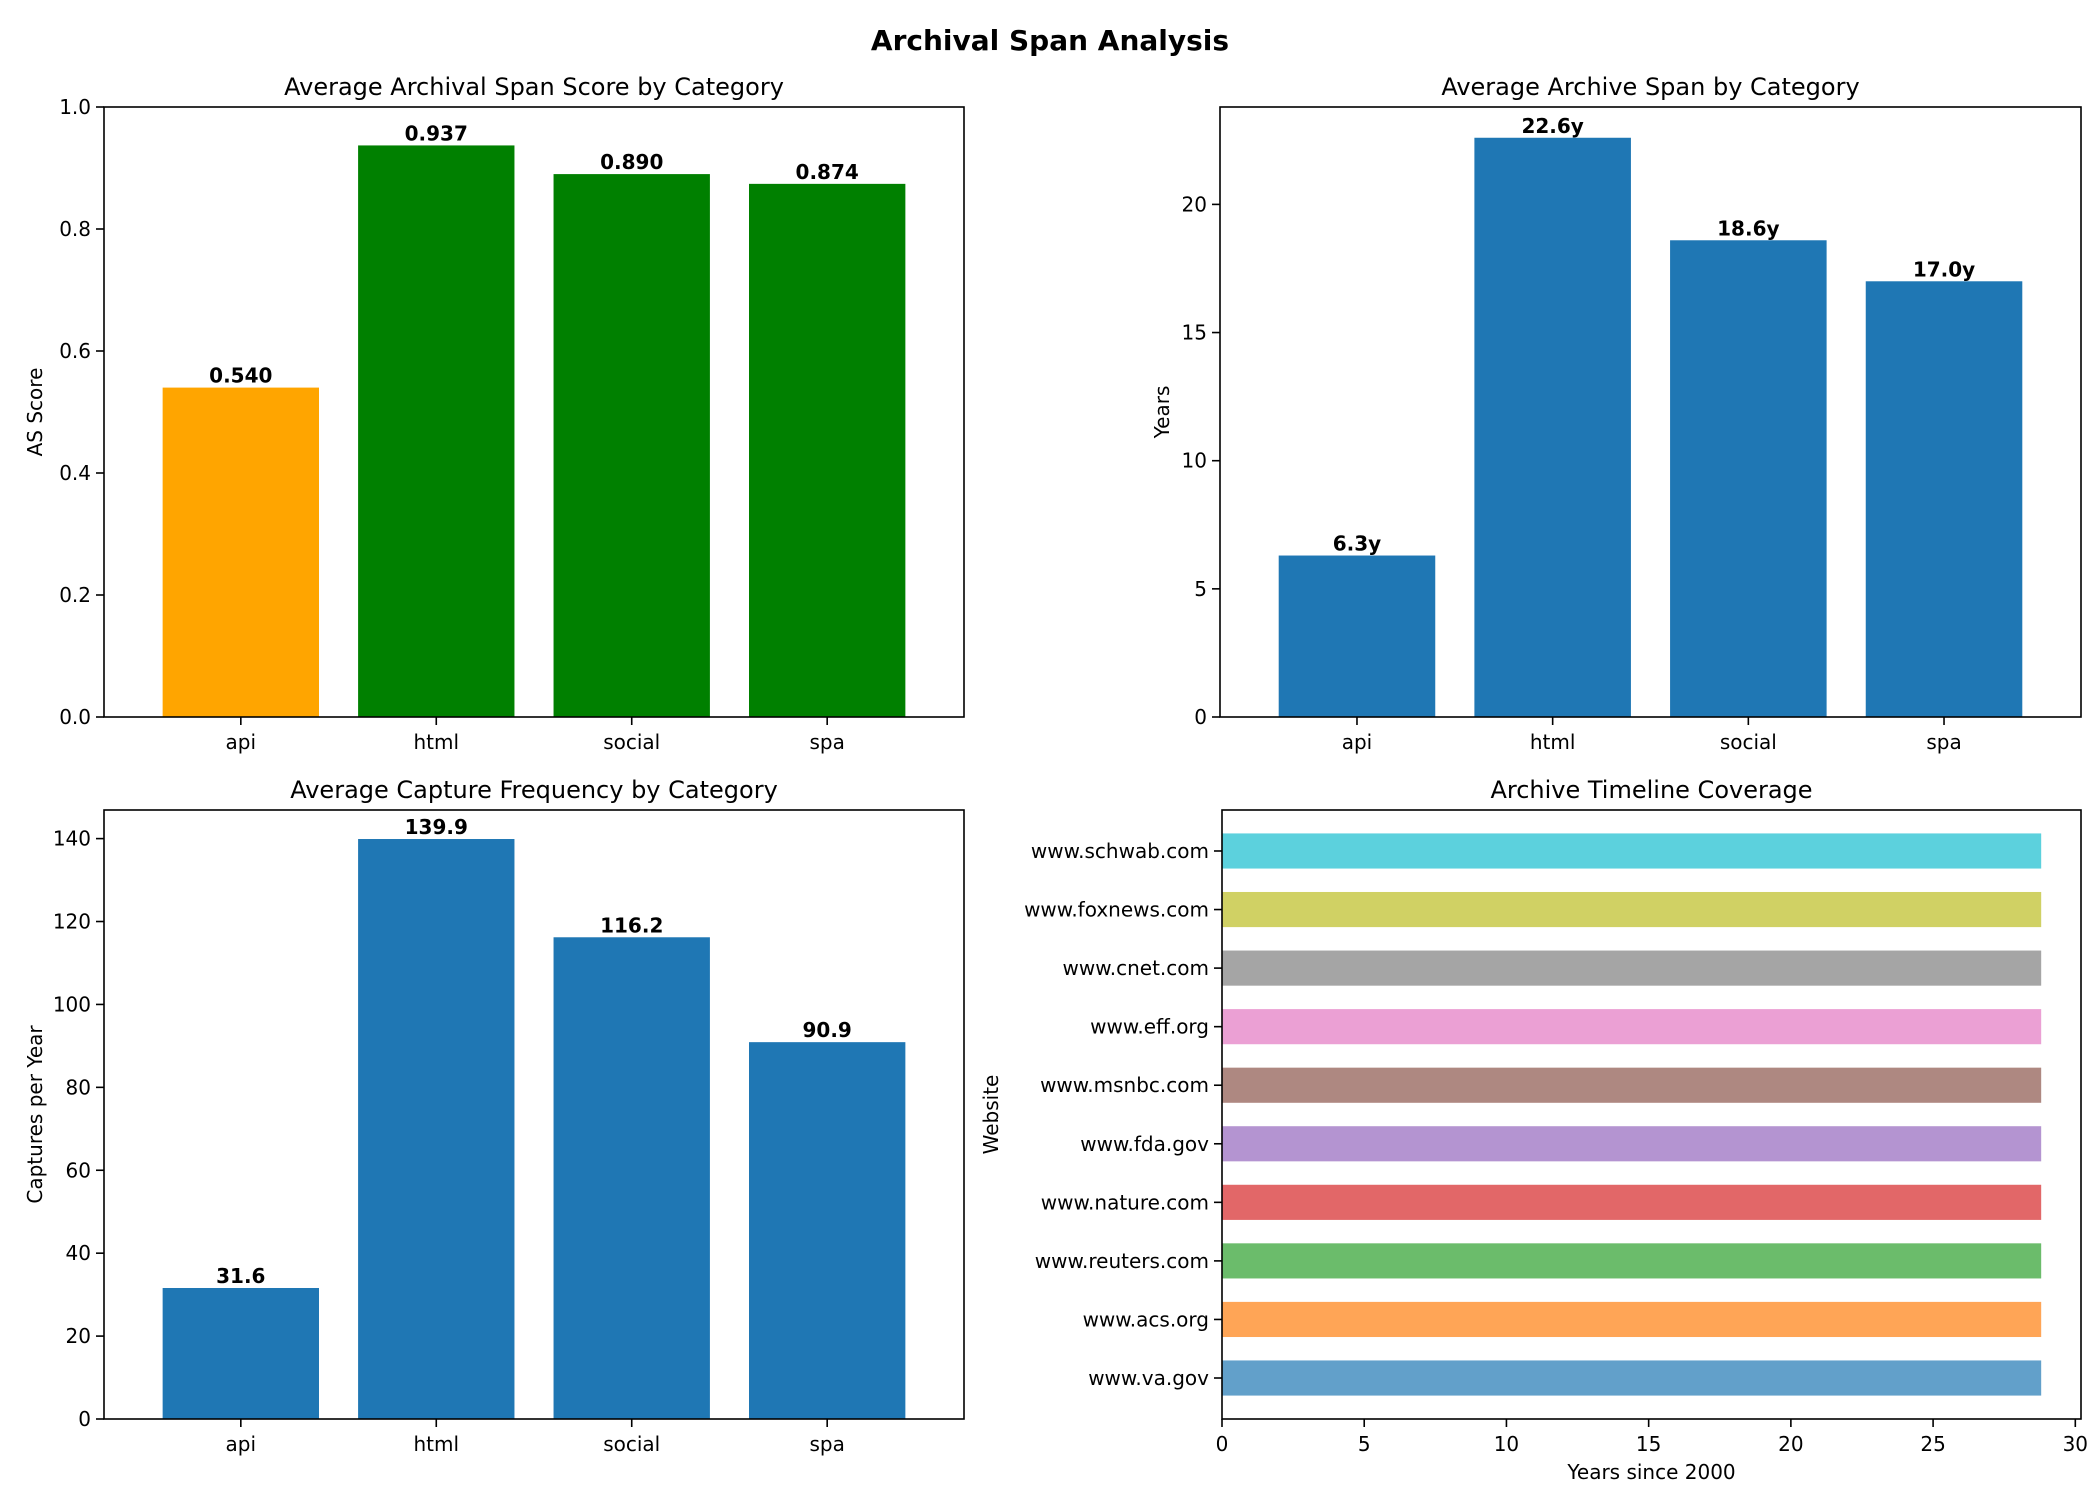  Describe the element at coordinates (35, 412) in the screenshot. I see `y-axis-label: AS Score` at that location.